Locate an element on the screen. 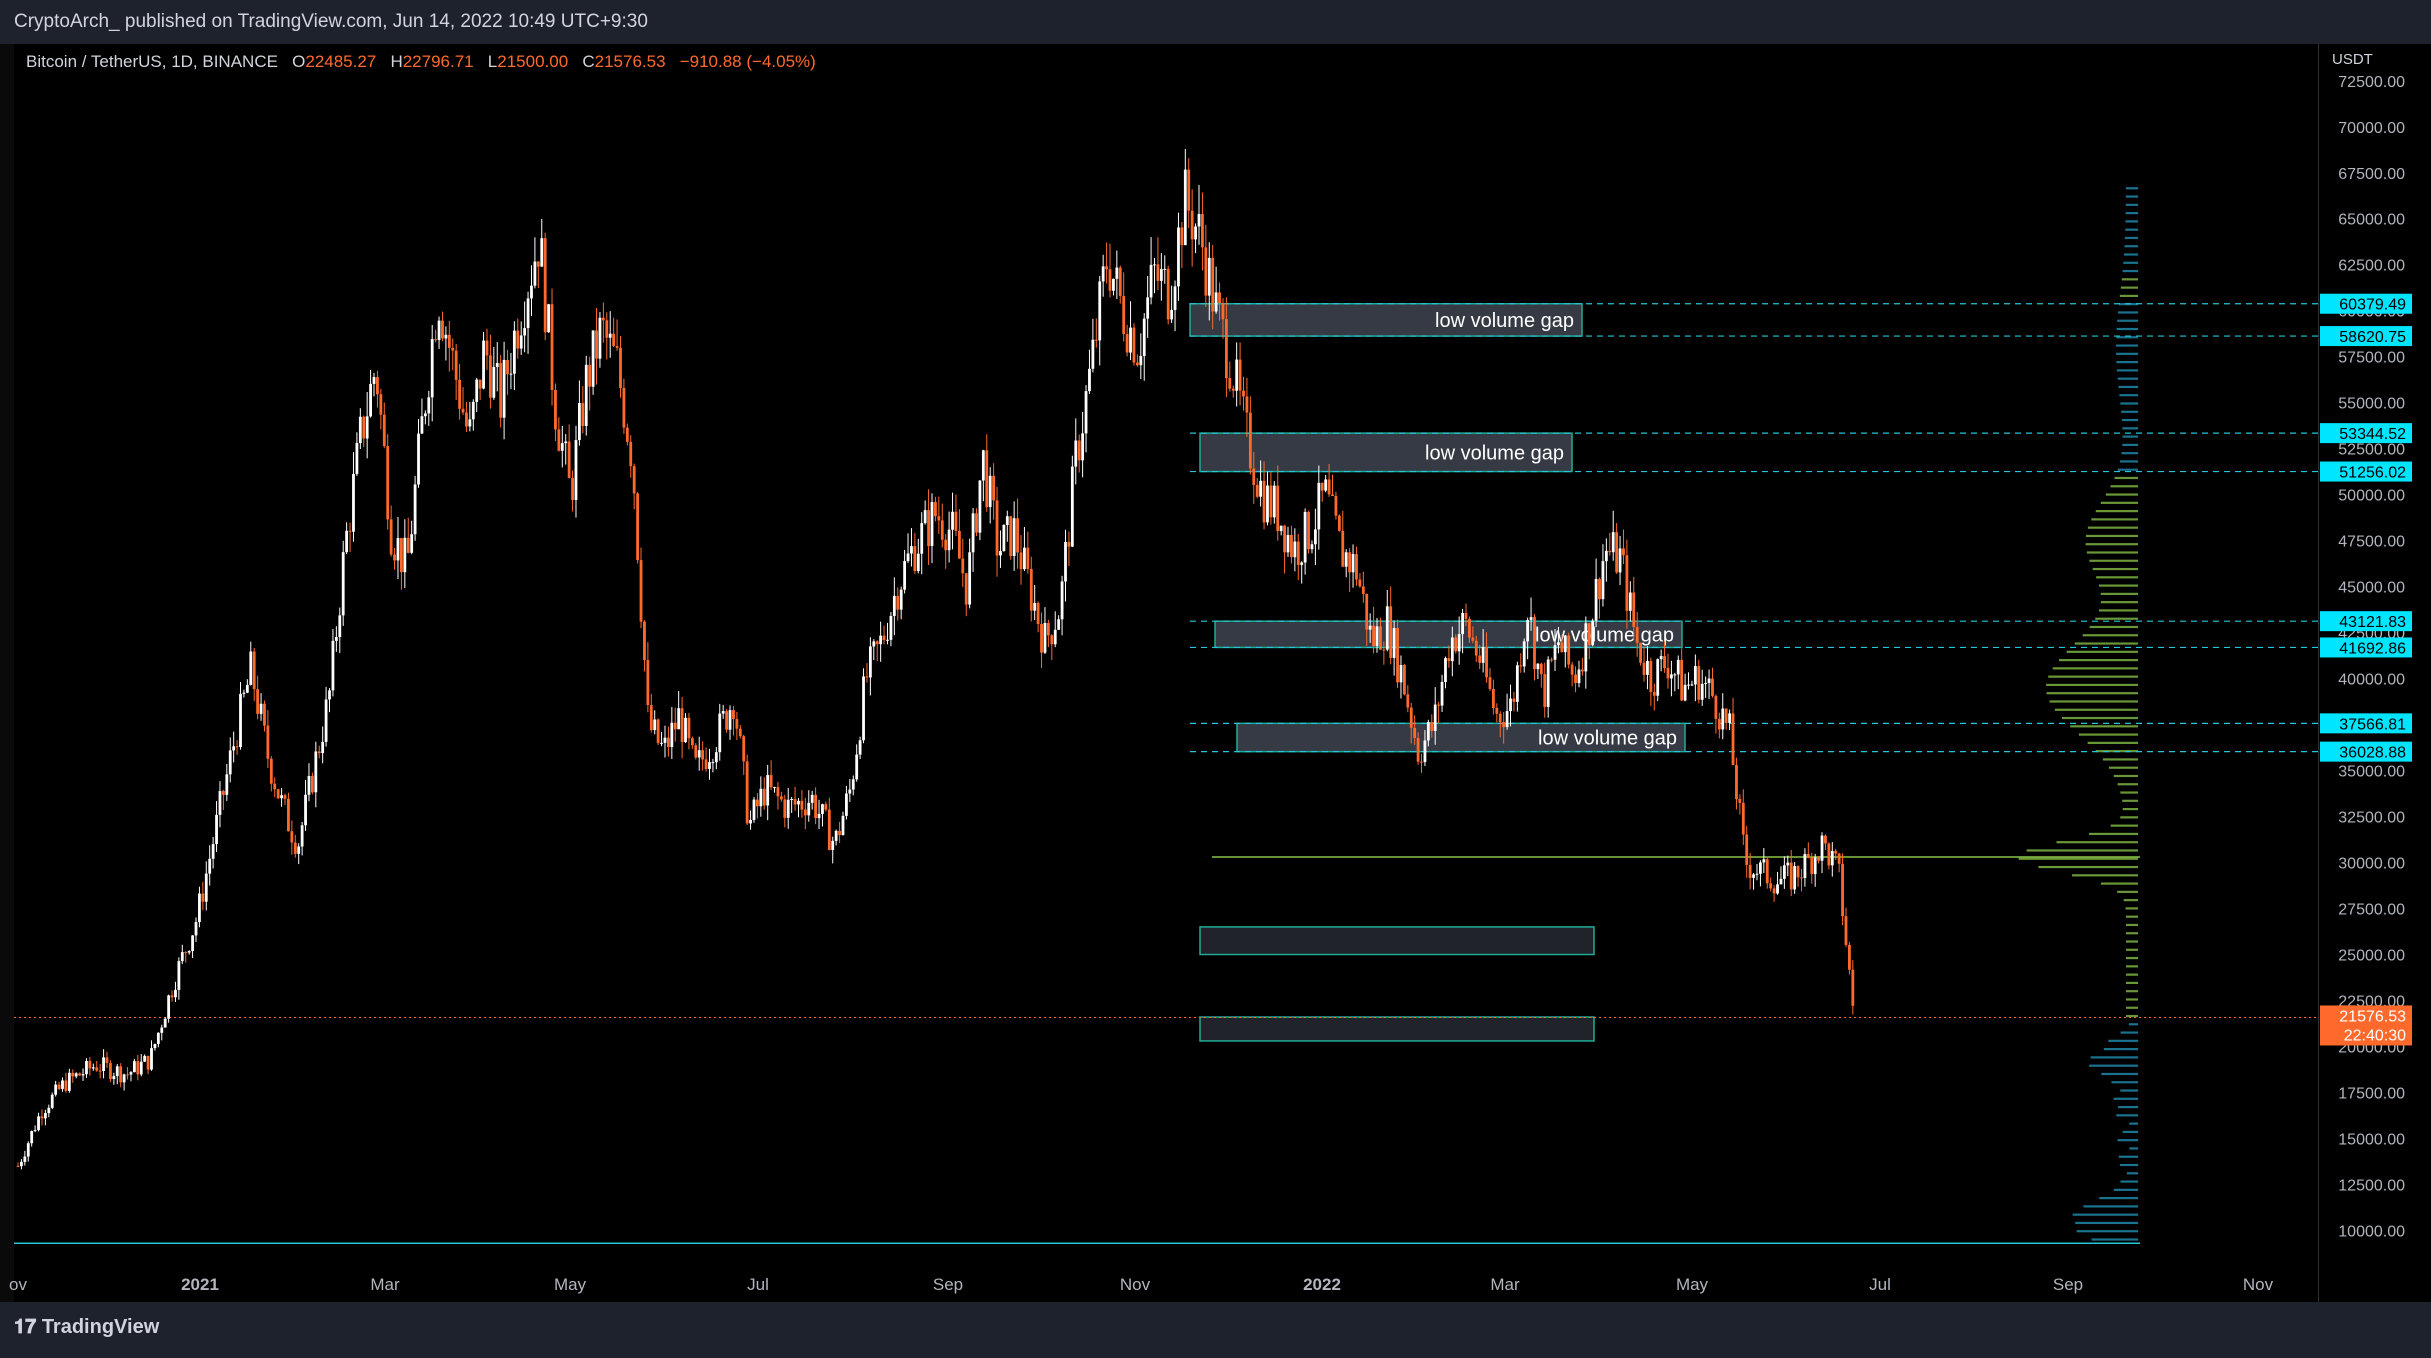 This screenshot has height=1358, width=2431. x-tick-label: Jul is located at coordinates (758, 1284).